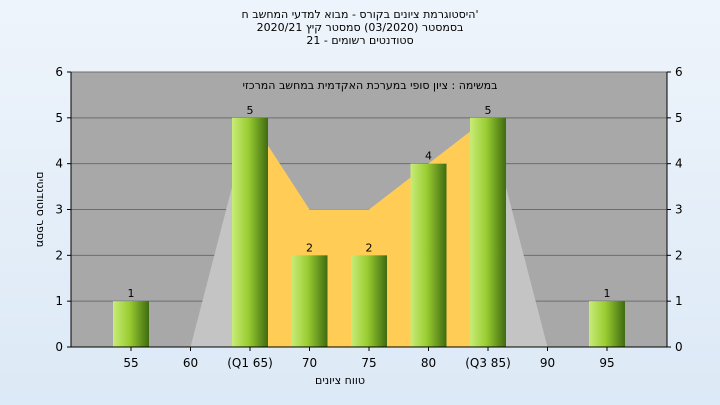 The image size is (720, 405). What do you see at coordinates (428, 363) in the screenshot?
I see `x-tick-label: 80` at bounding box center [428, 363].